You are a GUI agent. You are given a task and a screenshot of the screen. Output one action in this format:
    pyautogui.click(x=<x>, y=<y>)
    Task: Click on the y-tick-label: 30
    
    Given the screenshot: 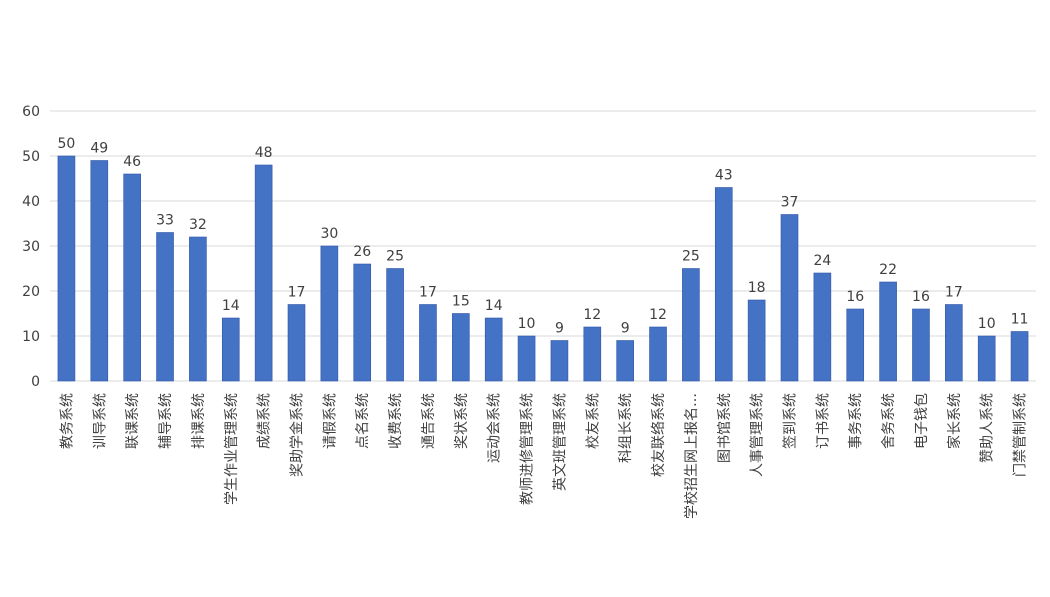 What is the action you would take?
    pyautogui.click(x=31, y=247)
    